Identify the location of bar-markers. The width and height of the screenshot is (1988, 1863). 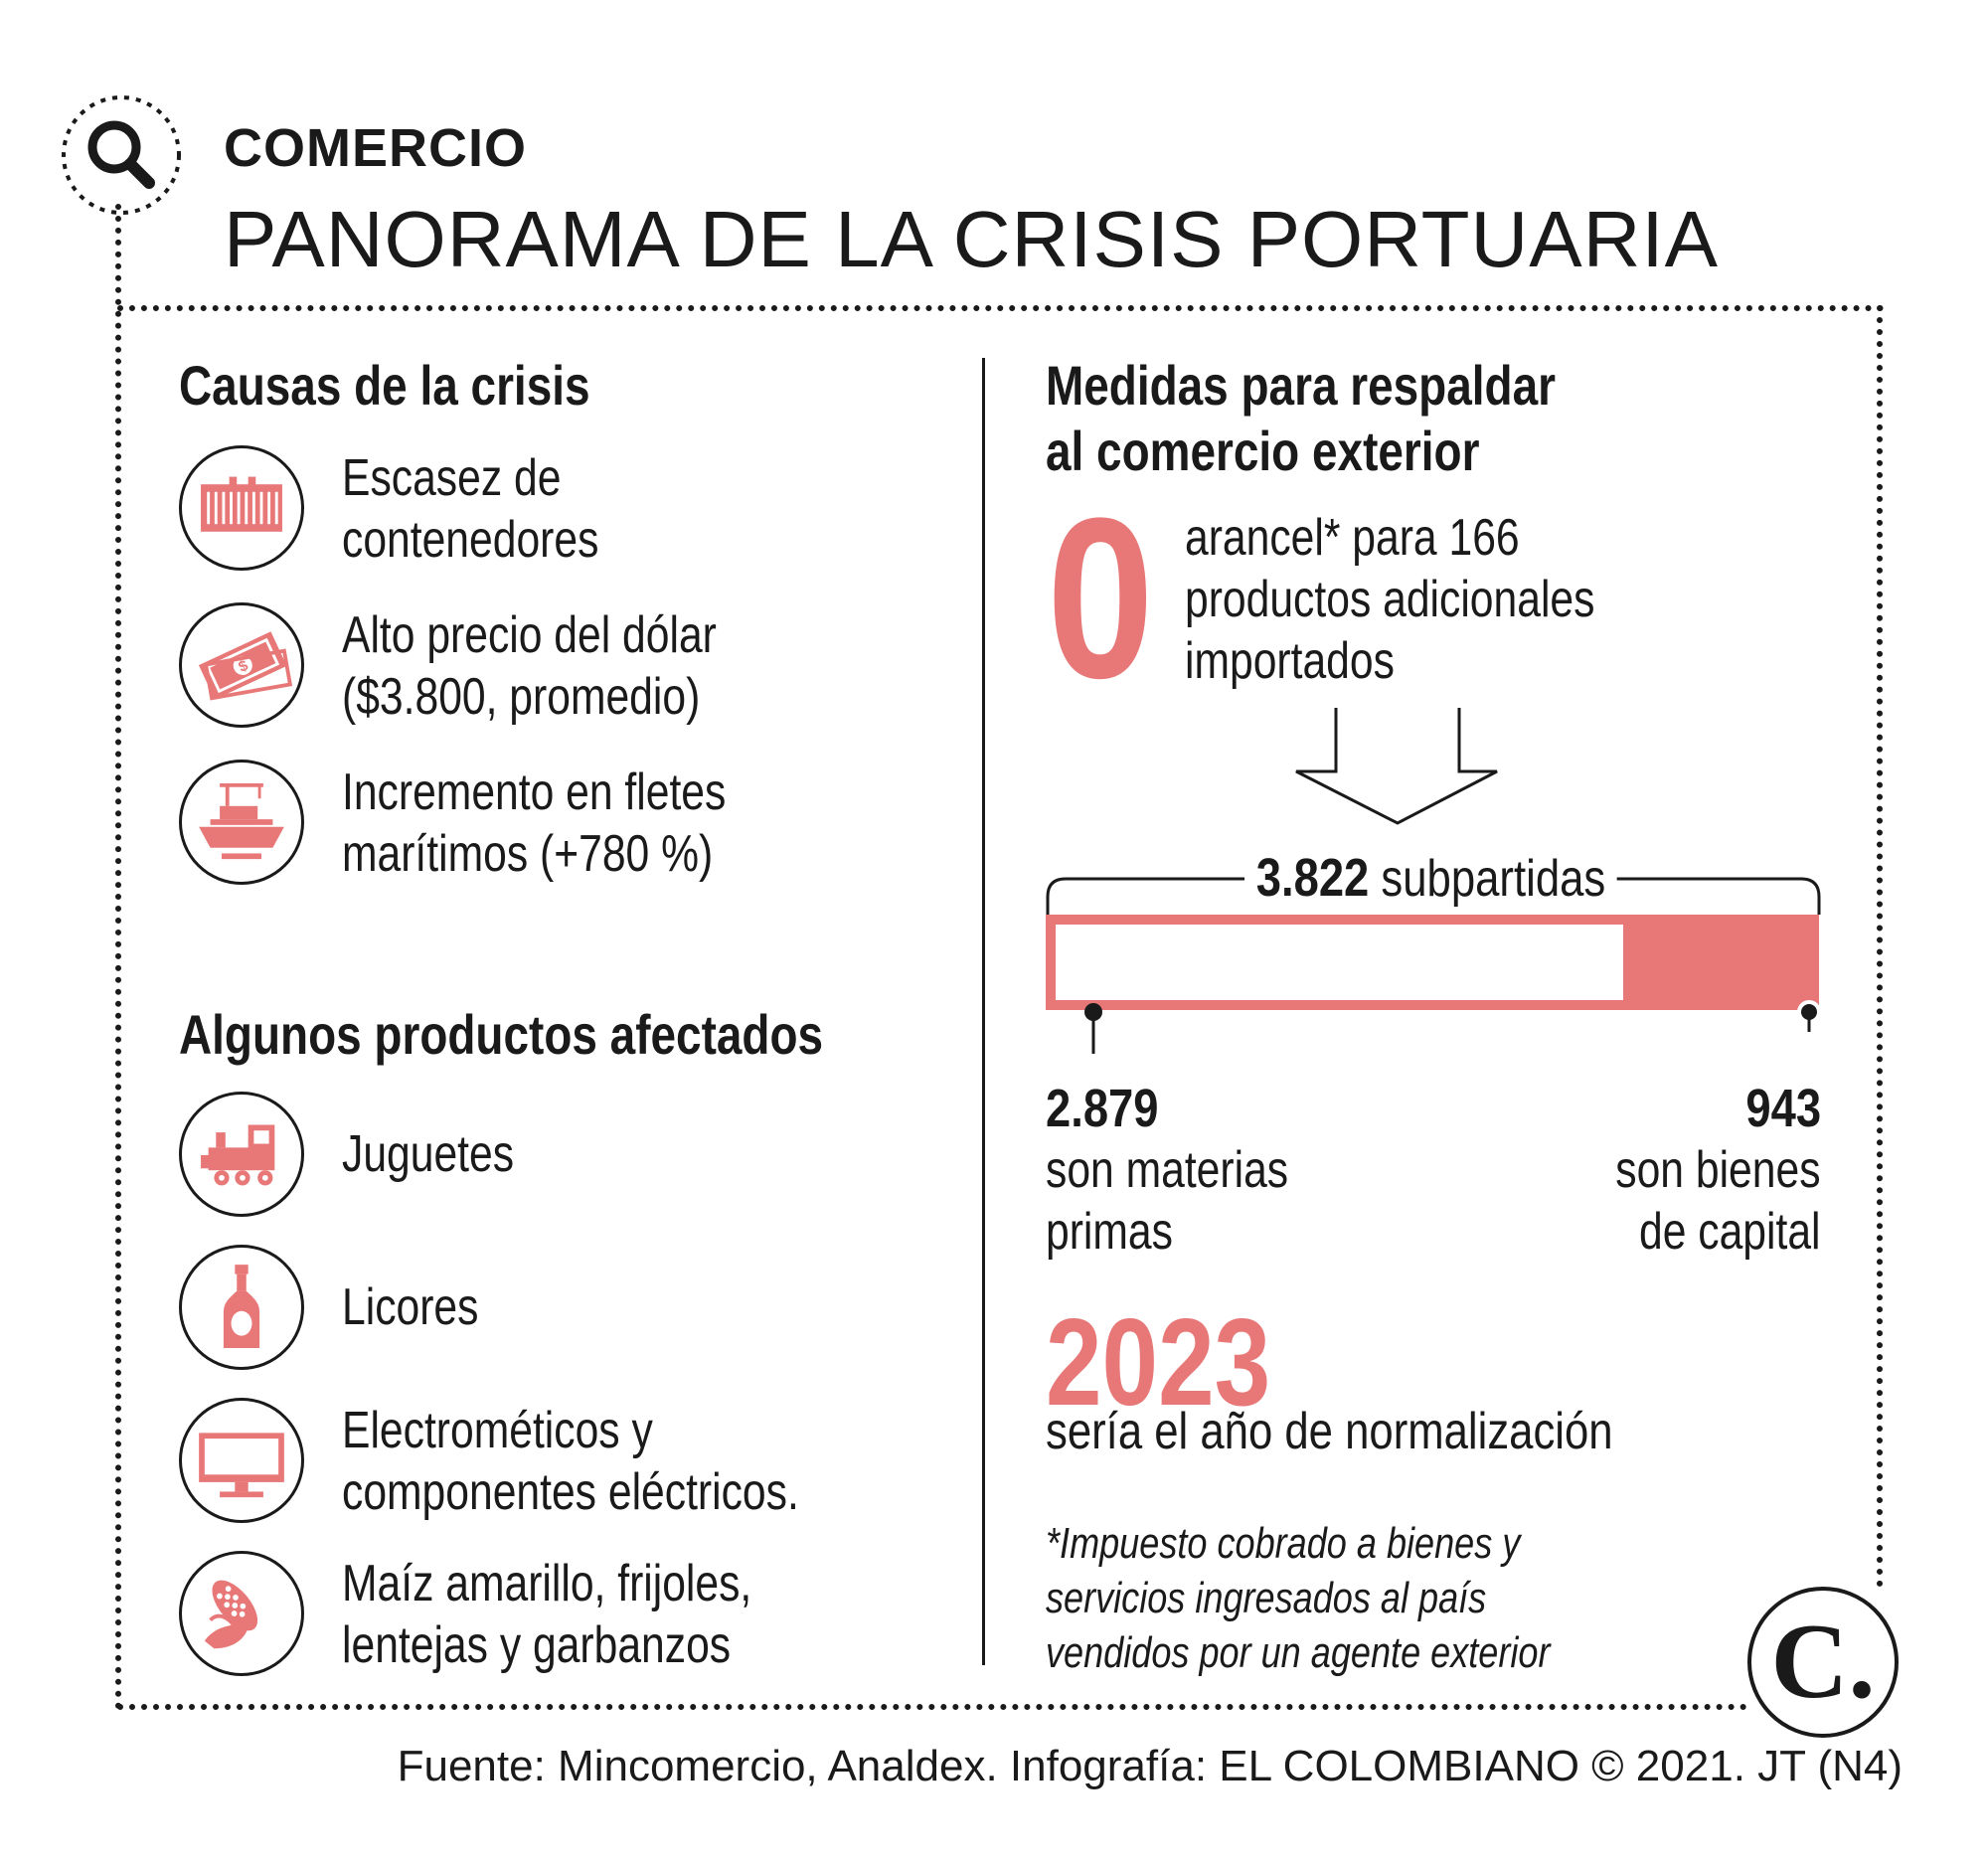
(1452, 1027).